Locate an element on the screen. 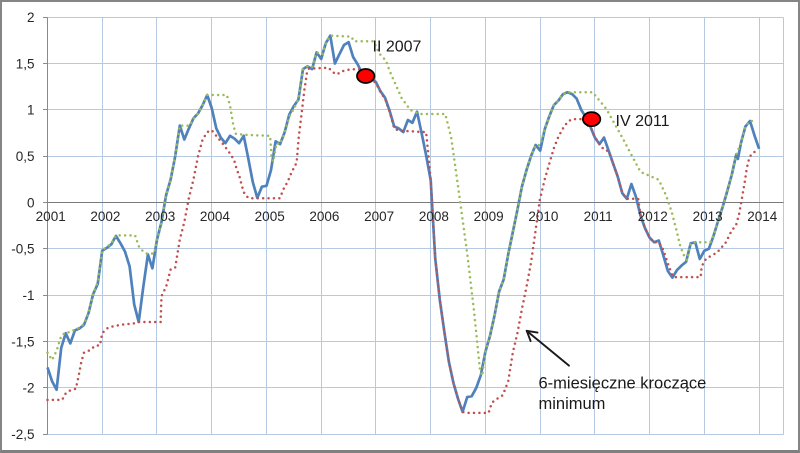  svg-text: -2 is located at coordinates (28, 388).